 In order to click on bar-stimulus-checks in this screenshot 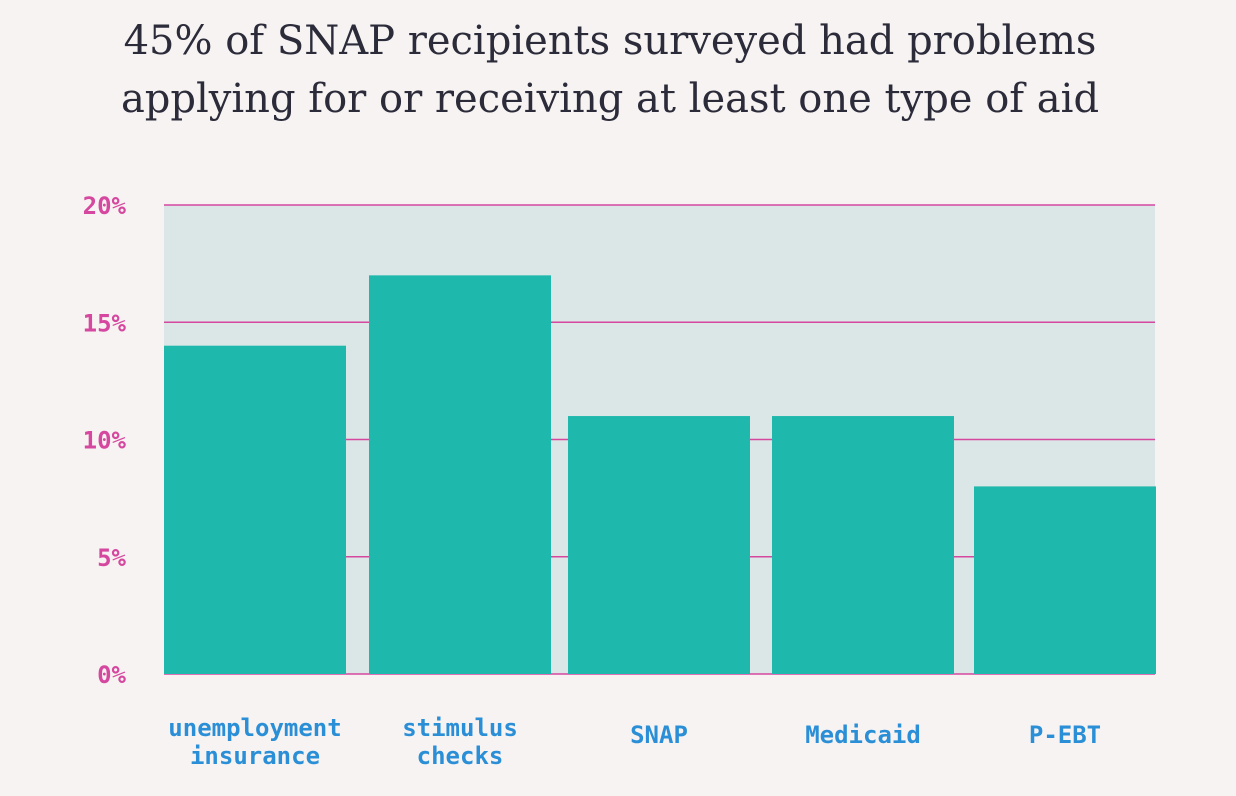, I will do `click(460, 474)`.